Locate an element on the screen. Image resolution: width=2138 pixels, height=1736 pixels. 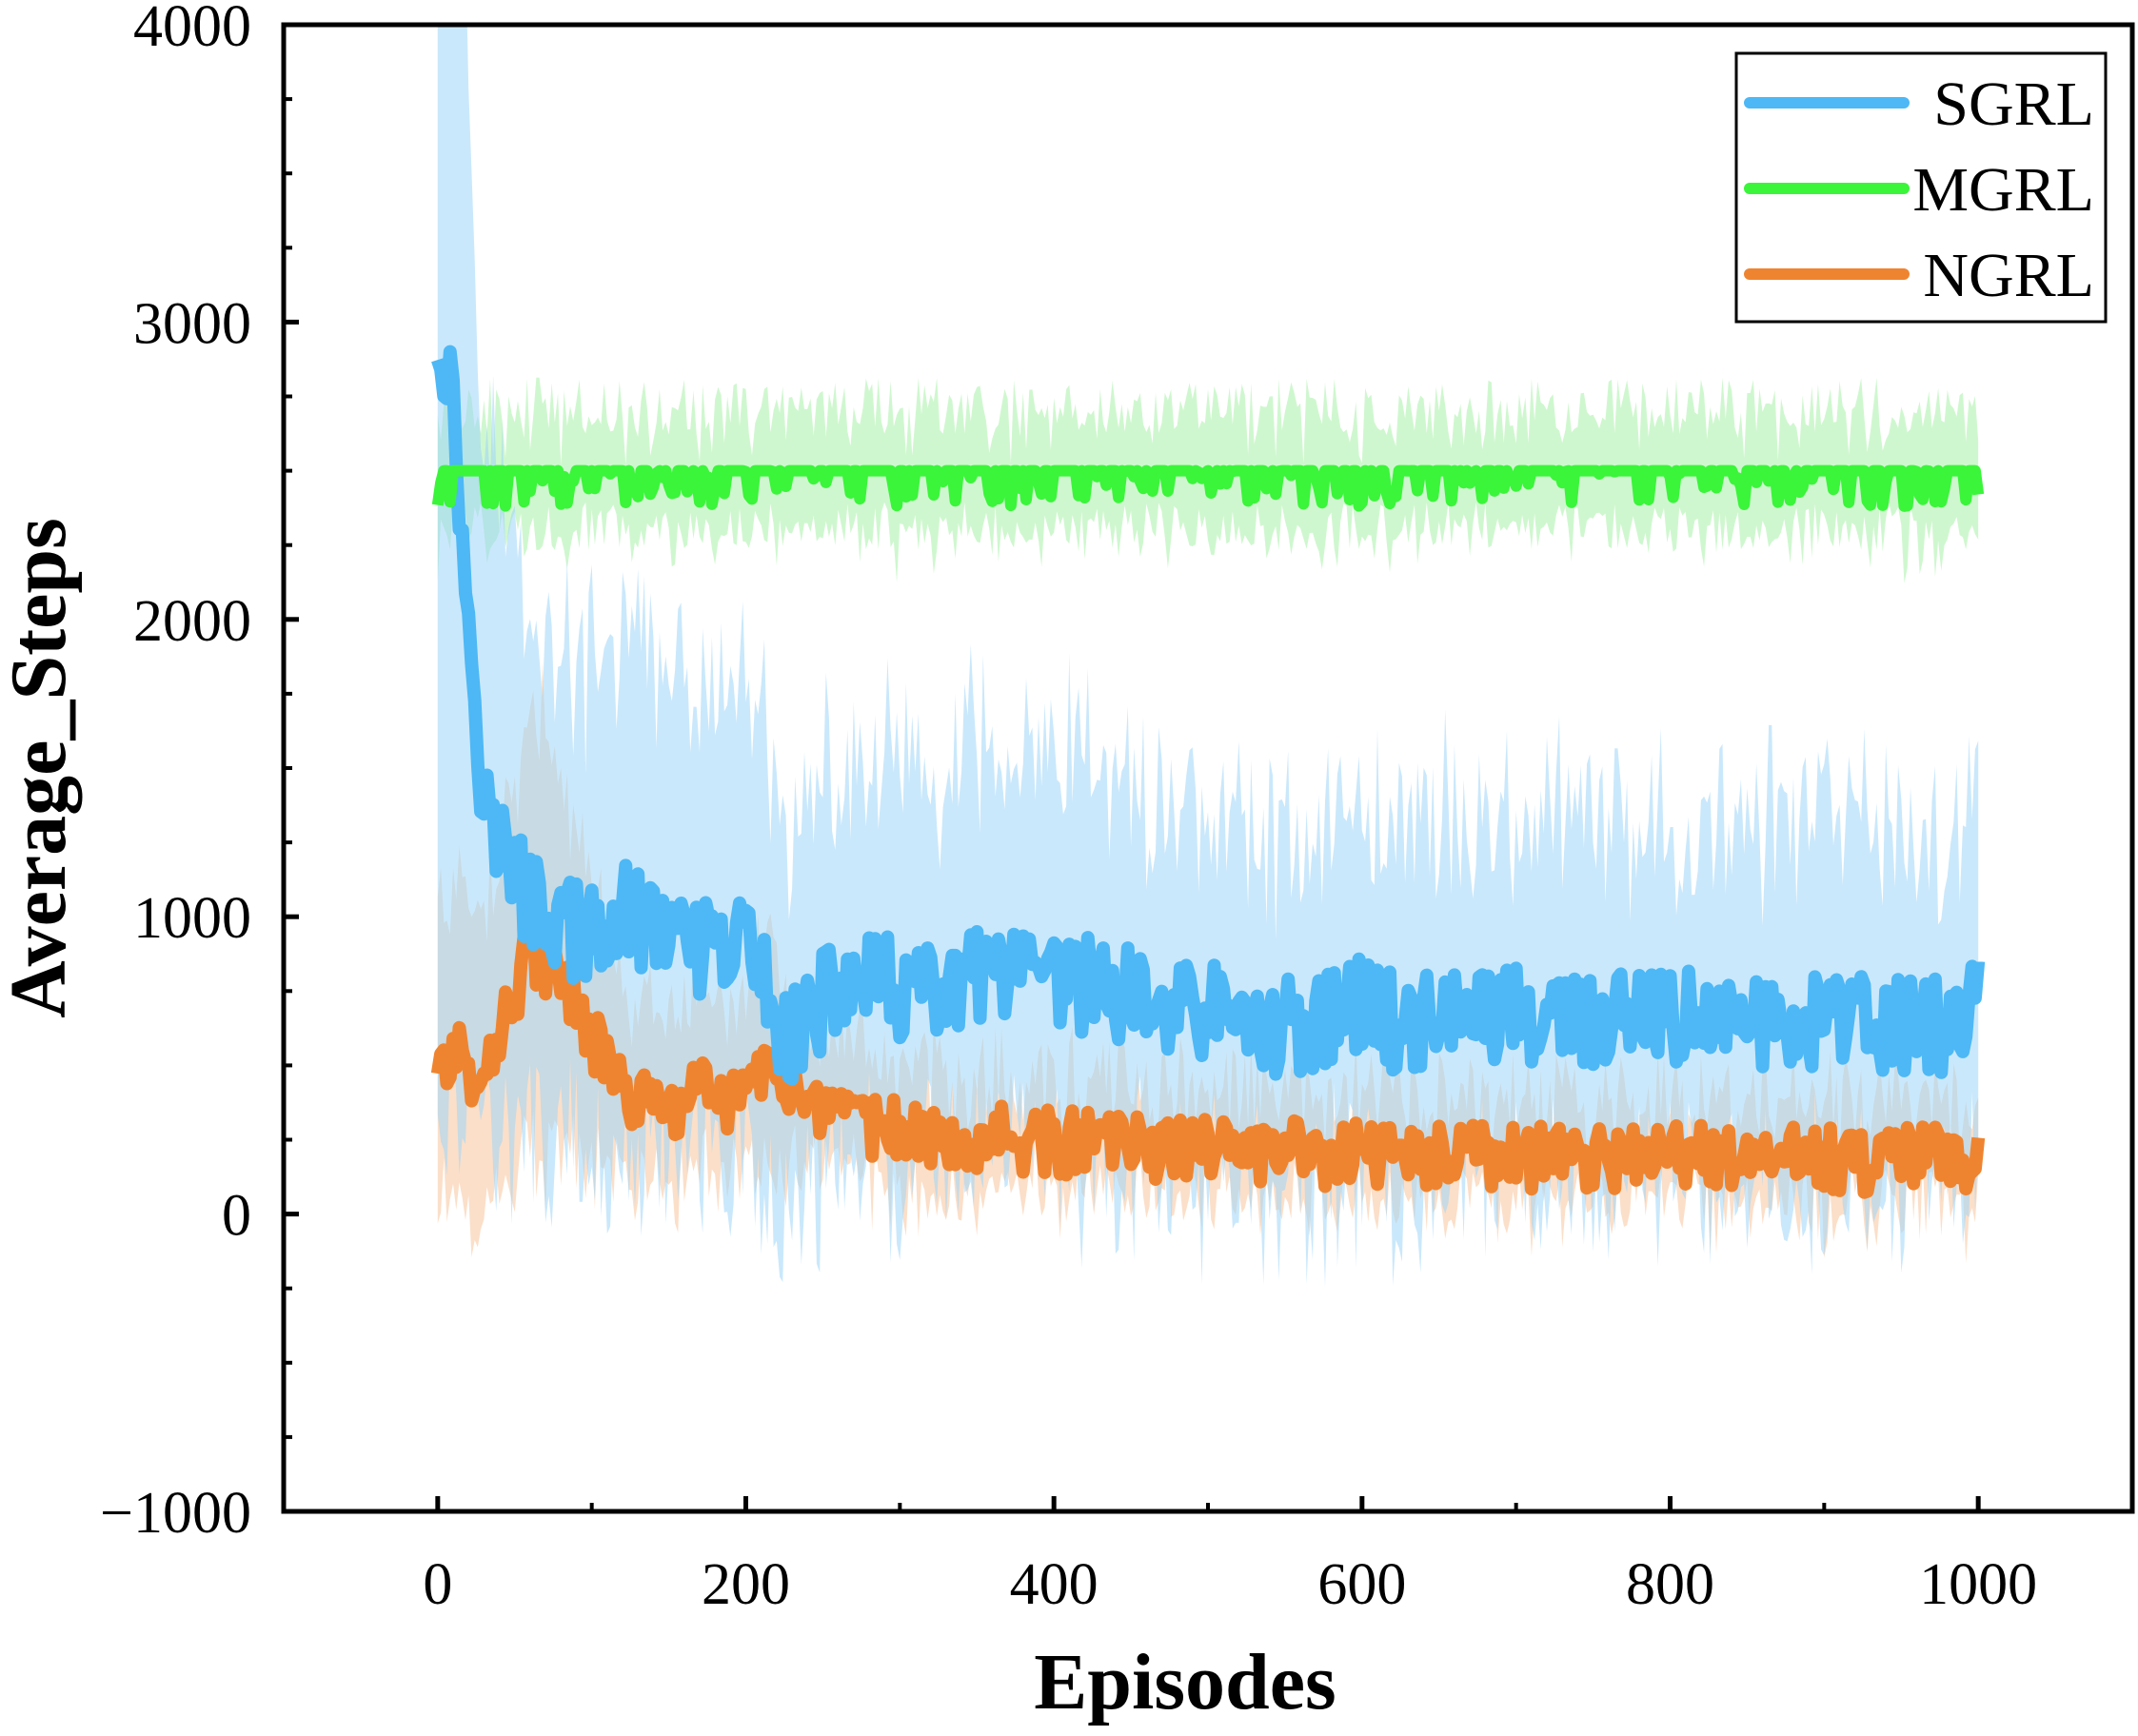
y-tick-label: 1000 is located at coordinates (192, 918).